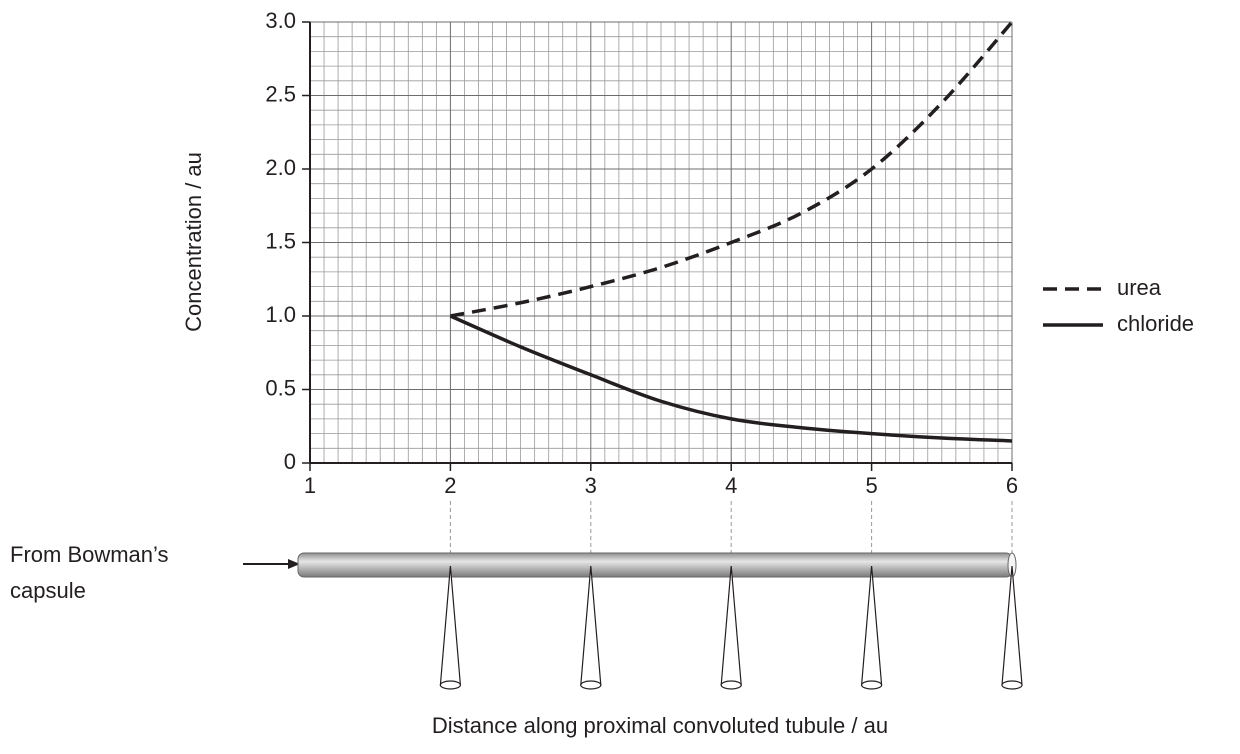  I want to click on annotation: capsule, so click(48, 590).